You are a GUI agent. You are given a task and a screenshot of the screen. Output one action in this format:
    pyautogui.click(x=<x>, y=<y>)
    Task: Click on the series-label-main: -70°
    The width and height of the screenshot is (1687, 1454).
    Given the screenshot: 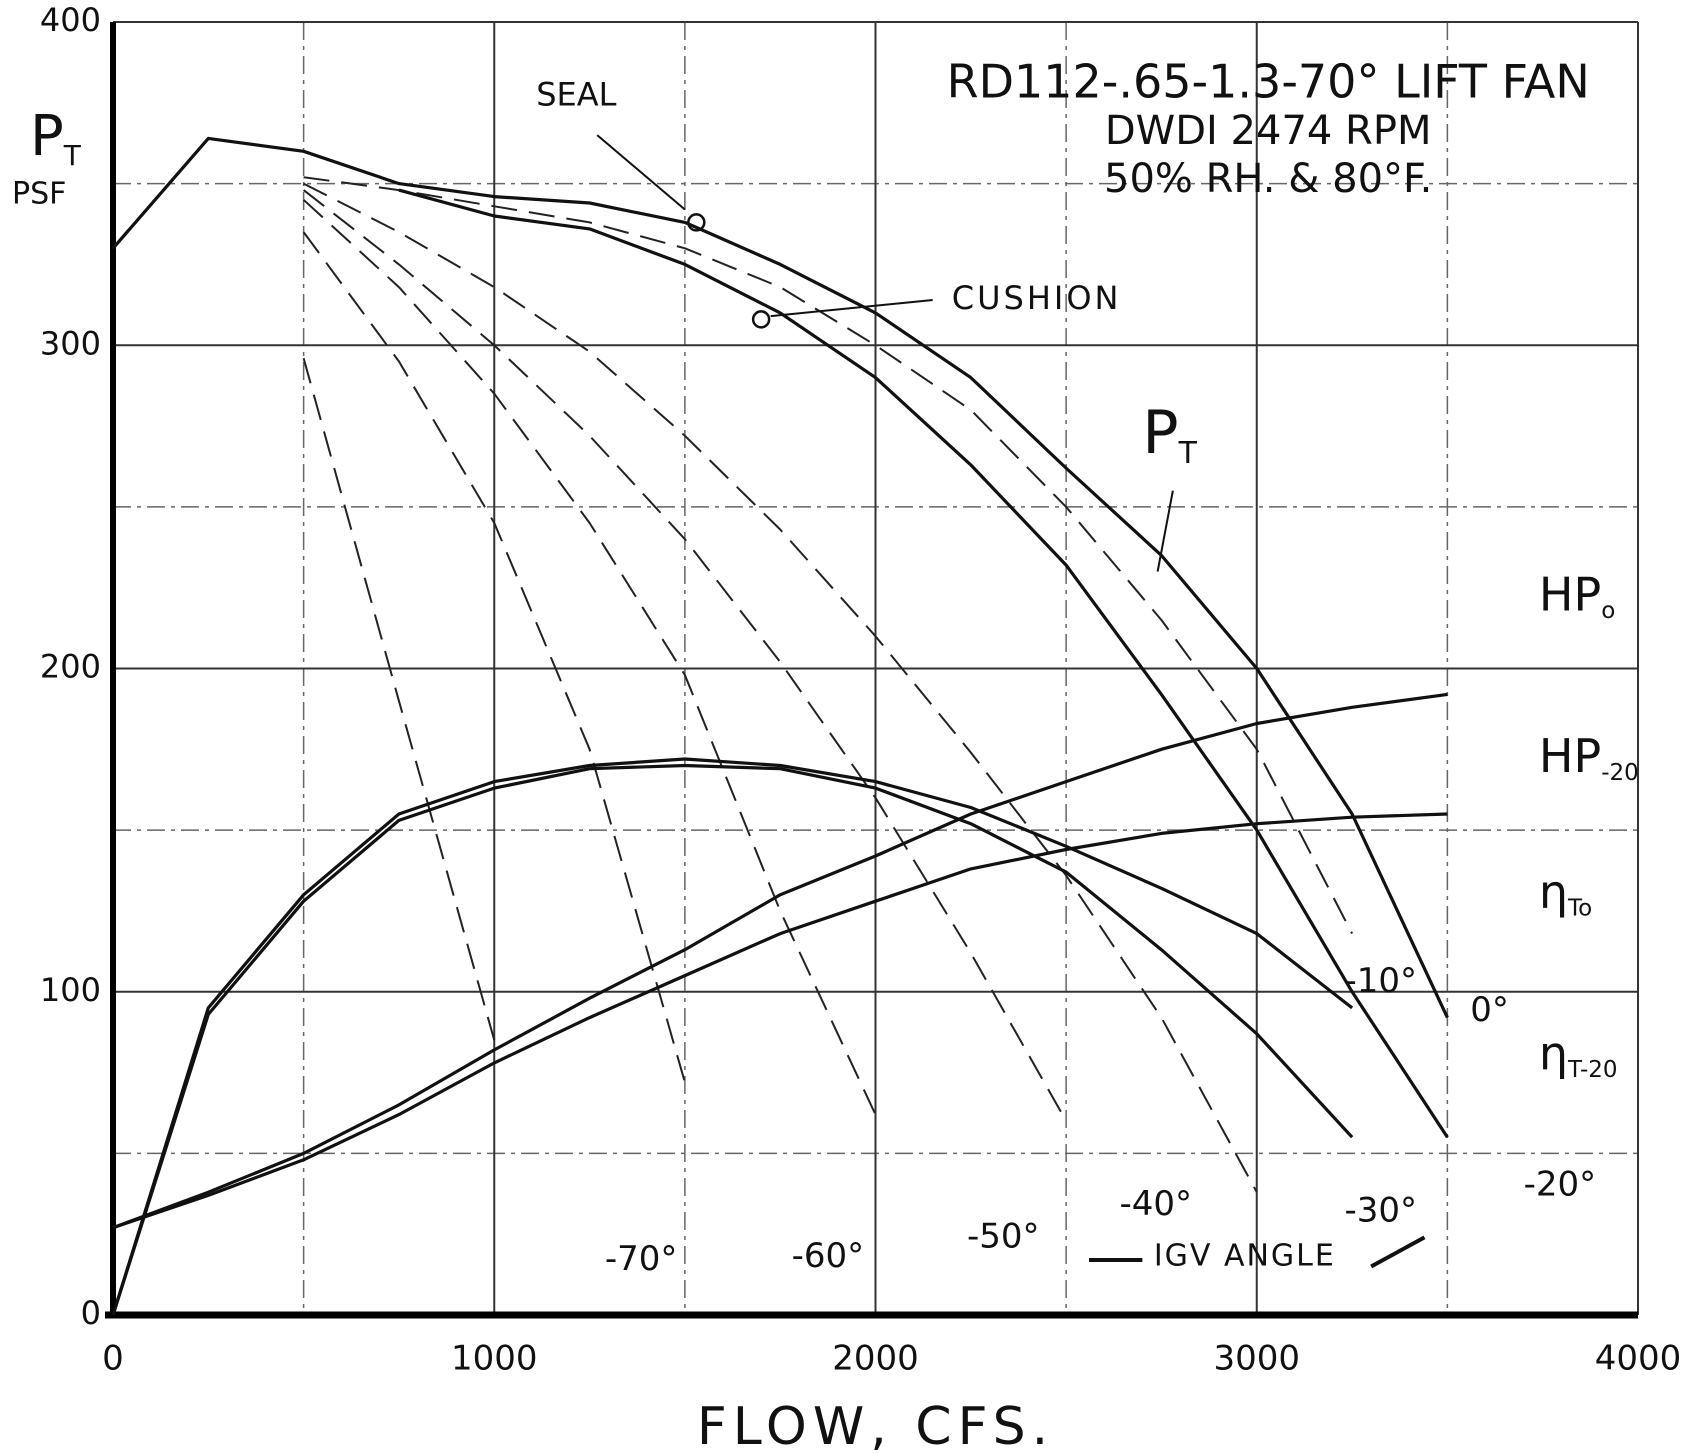 What is the action you would take?
    pyautogui.click(x=641, y=1259)
    